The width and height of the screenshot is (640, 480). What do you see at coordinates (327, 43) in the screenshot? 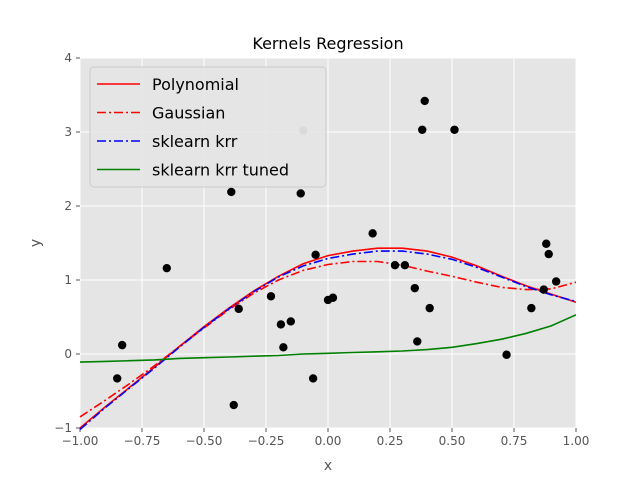
I see `chart-title: Kernels Regression` at bounding box center [327, 43].